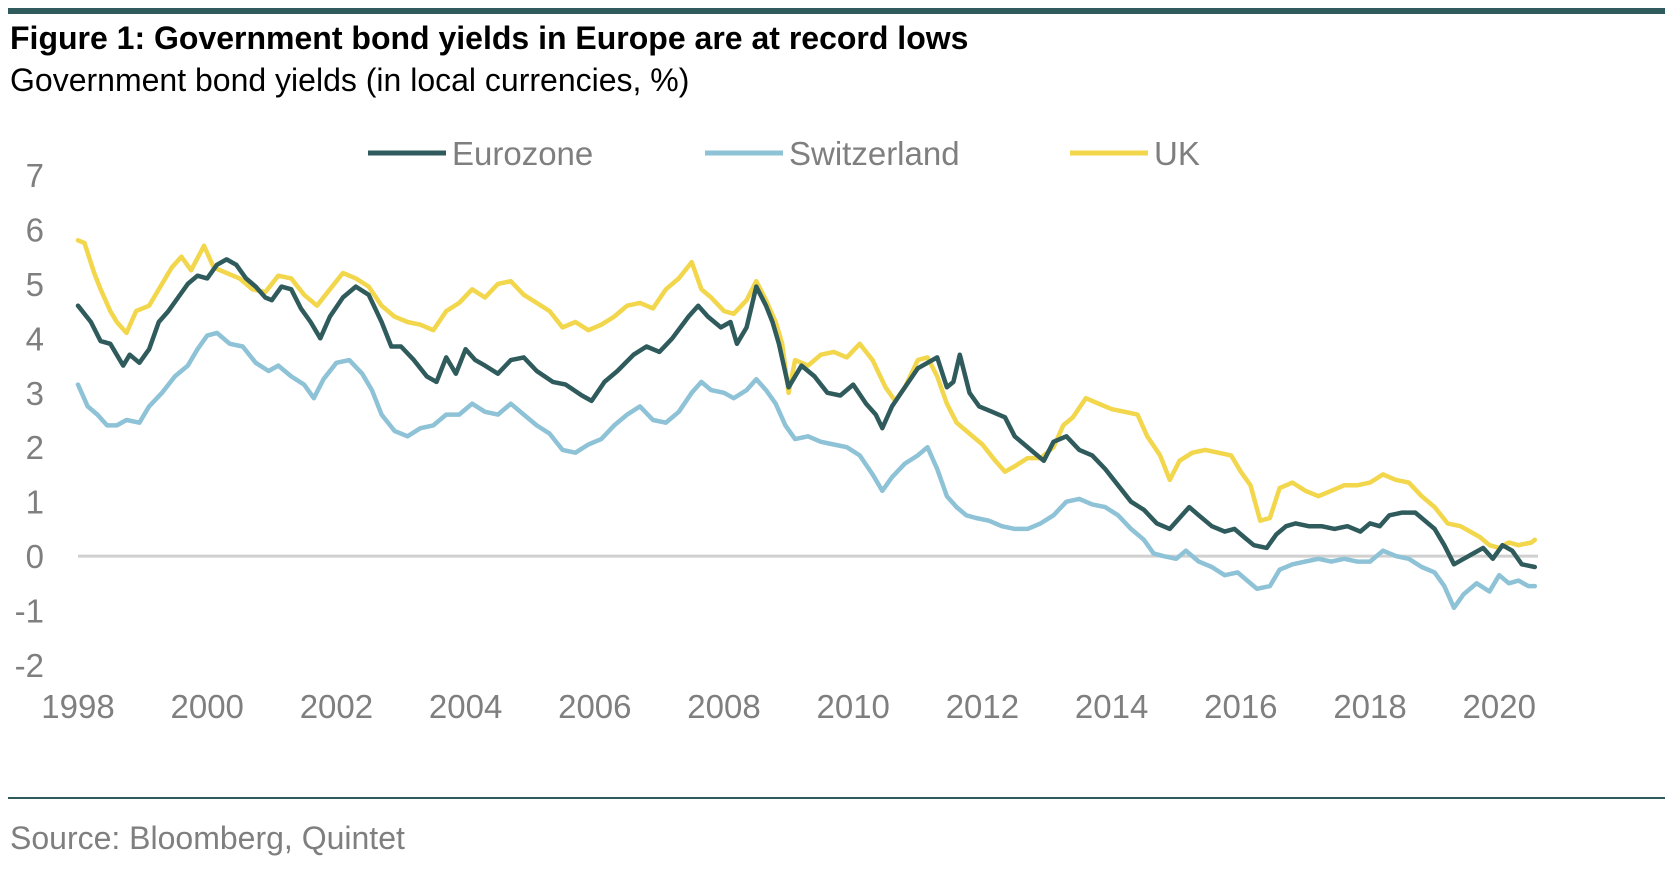 The width and height of the screenshot is (1673, 877). I want to click on x-tick-label: 2008, so click(723, 706).